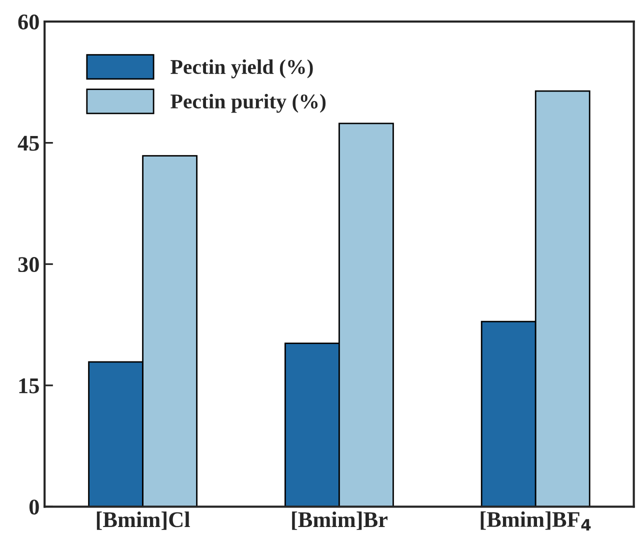  What do you see at coordinates (29, 386) in the screenshot?
I see `y-tick-label: 15` at bounding box center [29, 386].